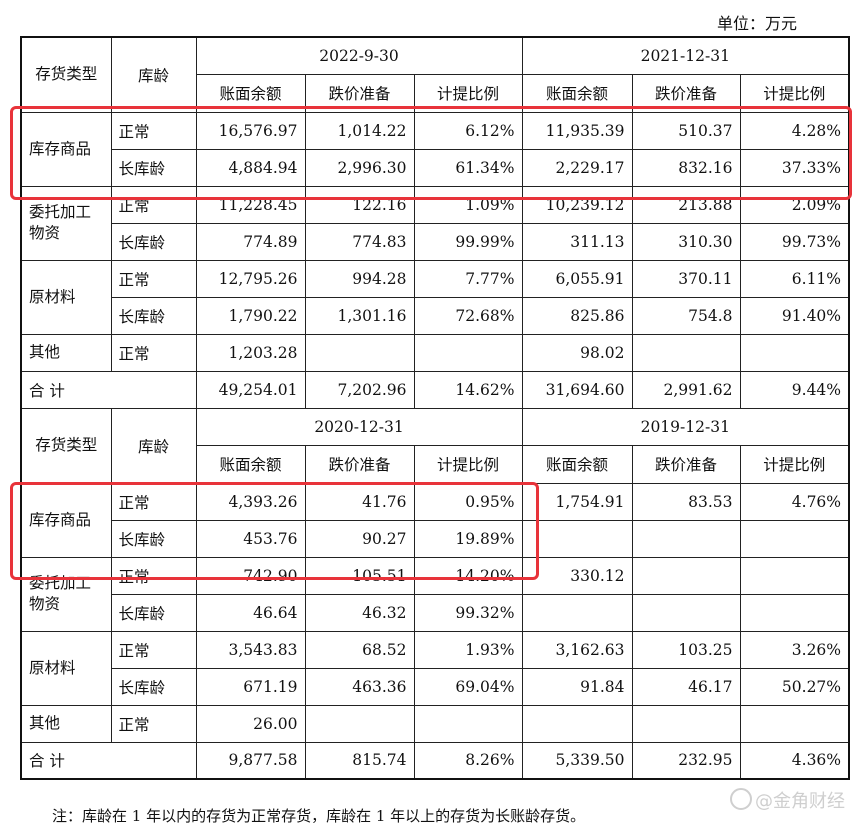 The height and width of the screenshot is (832, 865). I want to click on period-header: 2019-12-31, so click(685, 426).